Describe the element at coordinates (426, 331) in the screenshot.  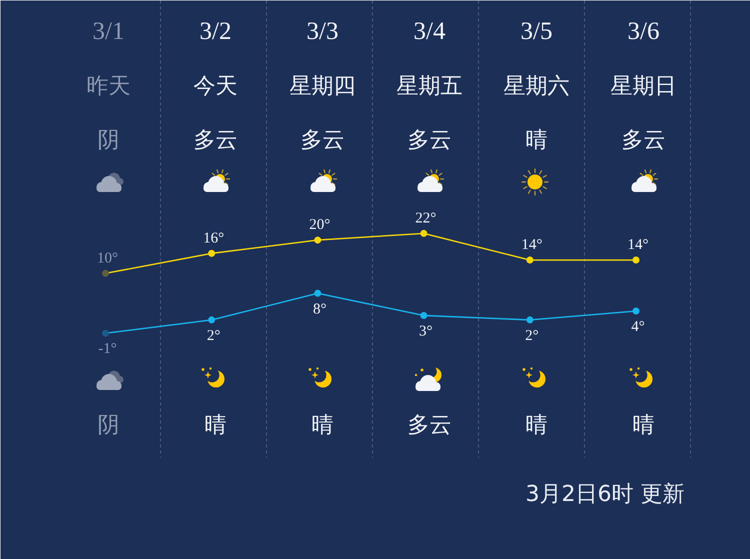
I see `data-label: 3°` at that location.